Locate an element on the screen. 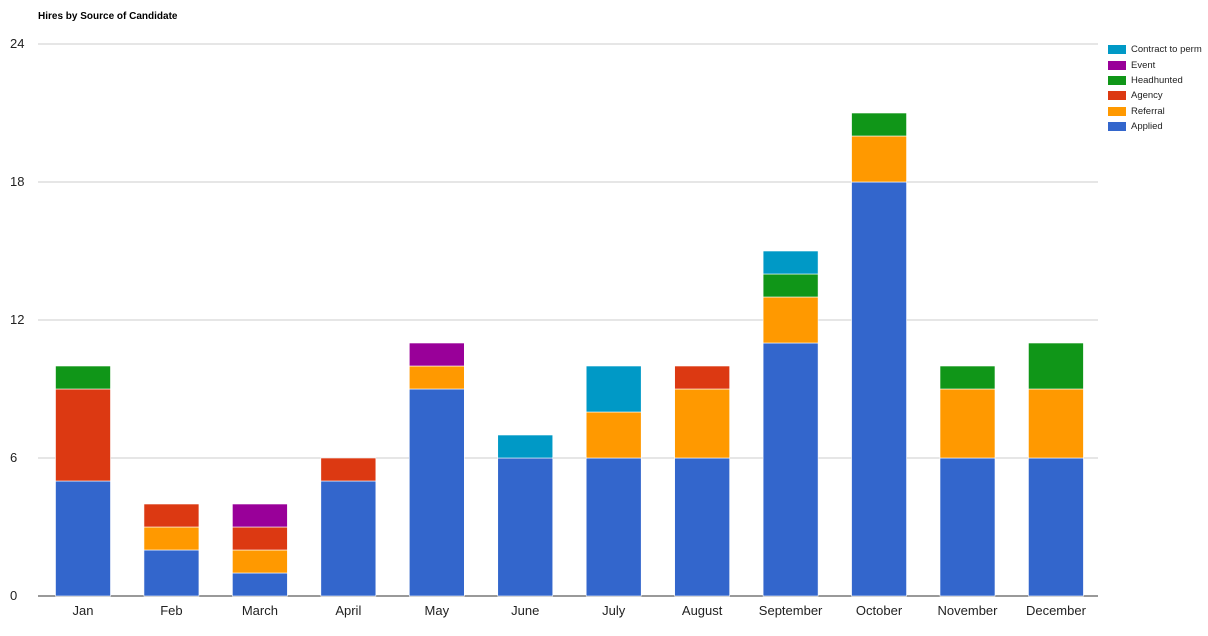 The width and height of the screenshot is (1208, 636). legend-label: Applied is located at coordinates (1147, 127).